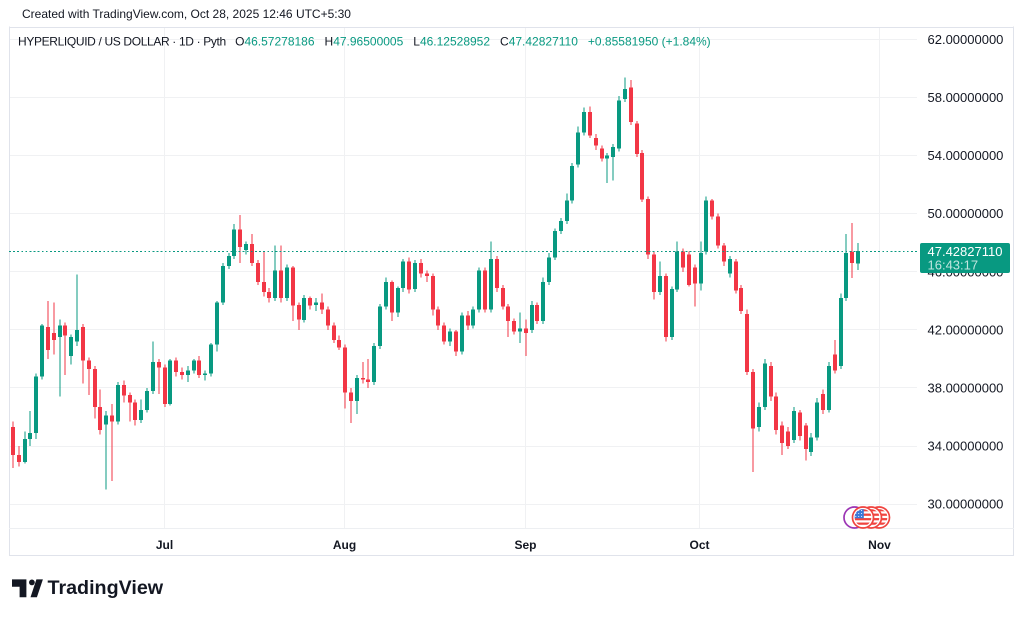 This screenshot has width=1024, height=621. Describe the element at coordinates (966, 388) in the screenshot. I see `svg-text: 38.00000000` at that location.